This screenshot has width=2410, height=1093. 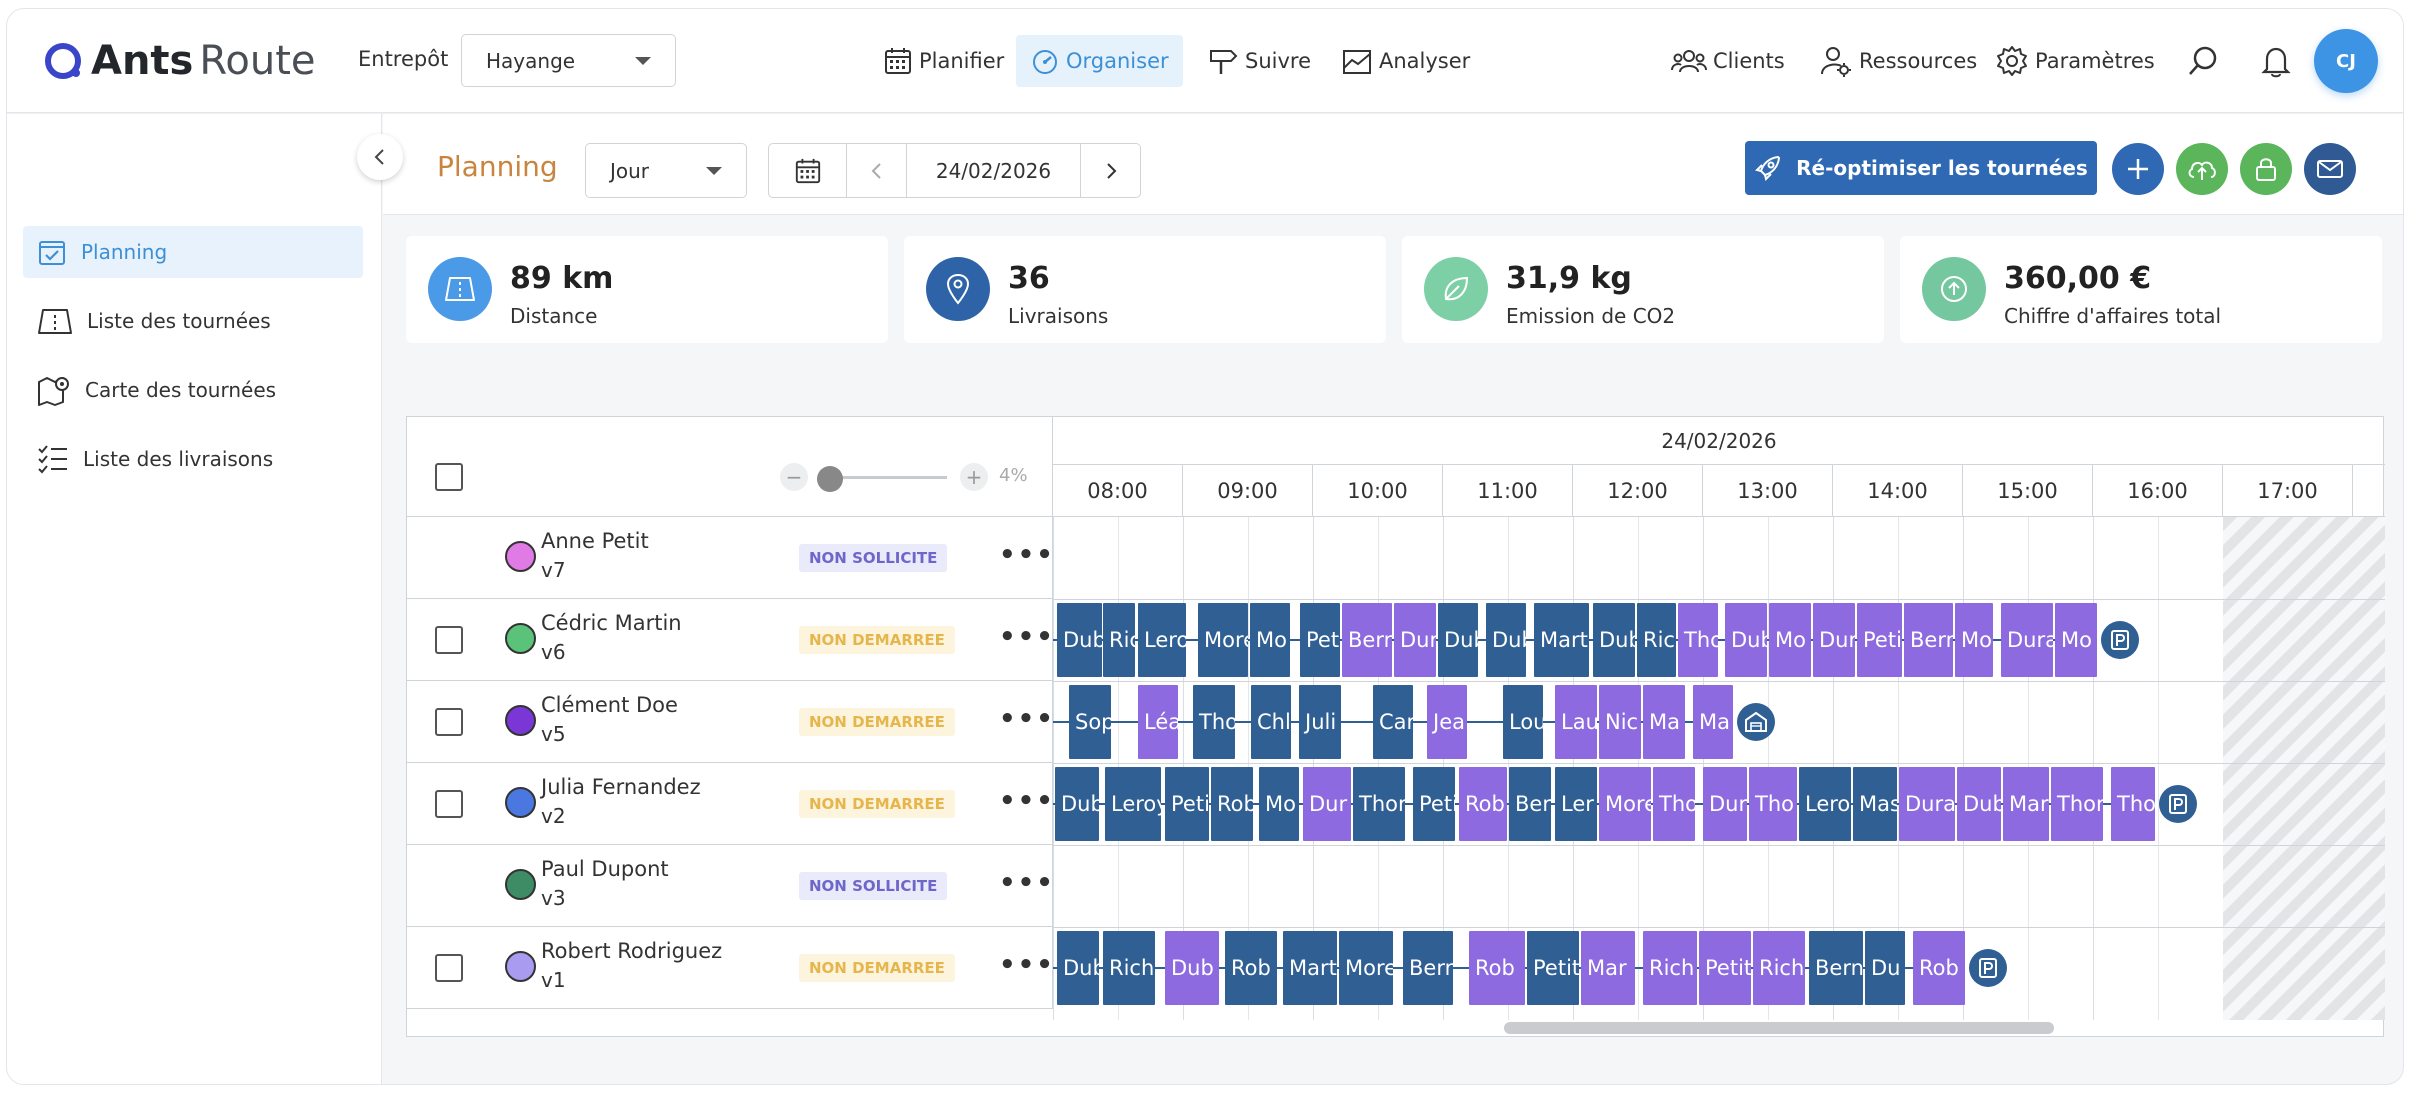 I want to click on sidebar-item-liste-des-tournees: Liste des tournées, so click(x=193, y=321).